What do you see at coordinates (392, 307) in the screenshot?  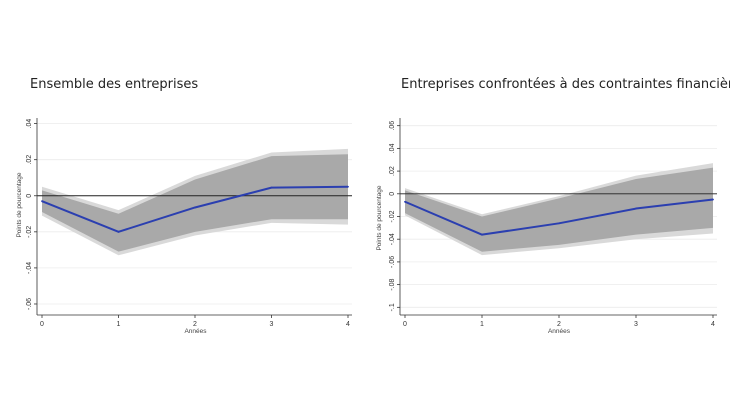 I see `y-tick-label: -.1` at bounding box center [392, 307].